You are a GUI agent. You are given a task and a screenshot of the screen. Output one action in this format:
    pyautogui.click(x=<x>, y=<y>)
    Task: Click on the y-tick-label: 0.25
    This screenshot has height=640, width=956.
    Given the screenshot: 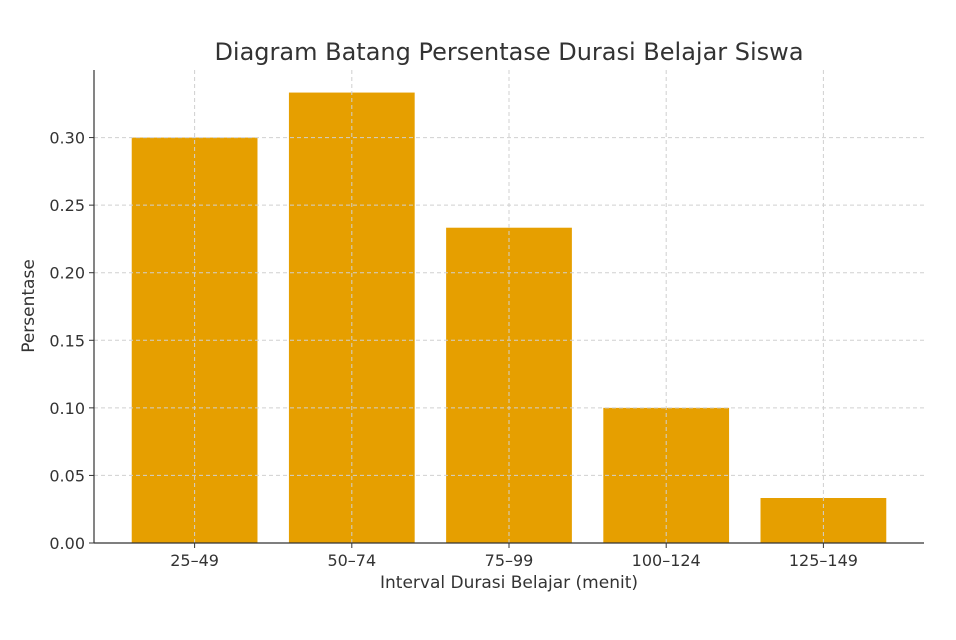 What is the action you would take?
    pyautogui.click(x=67, y=205)
    